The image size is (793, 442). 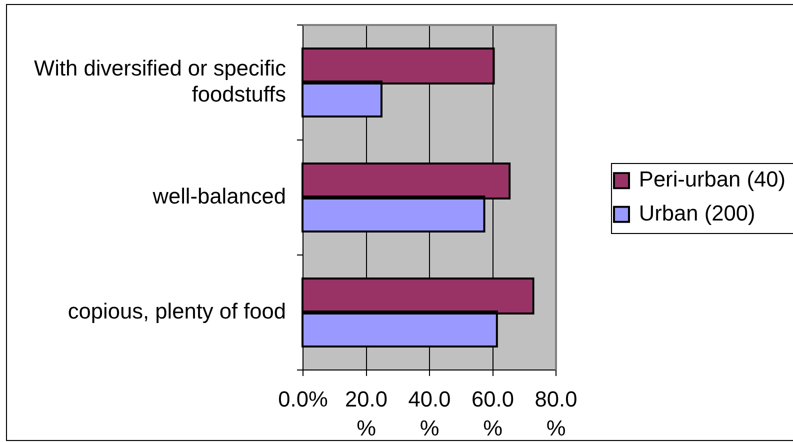 I want to click on x-tick-label: 60.0%, so click(x=493, y=413).